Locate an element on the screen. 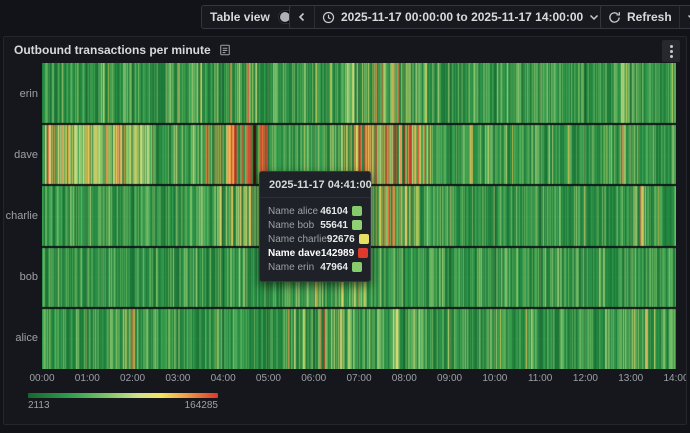 This screenshot has width=690, height=433. x-axis-label: 10:00 is located at coordinates (495, 378).